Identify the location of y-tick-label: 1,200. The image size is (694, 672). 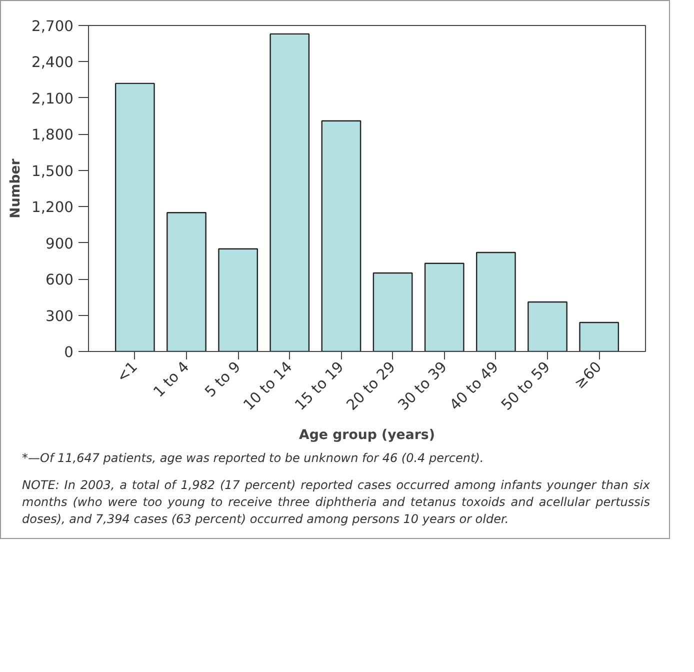
(53, 207).